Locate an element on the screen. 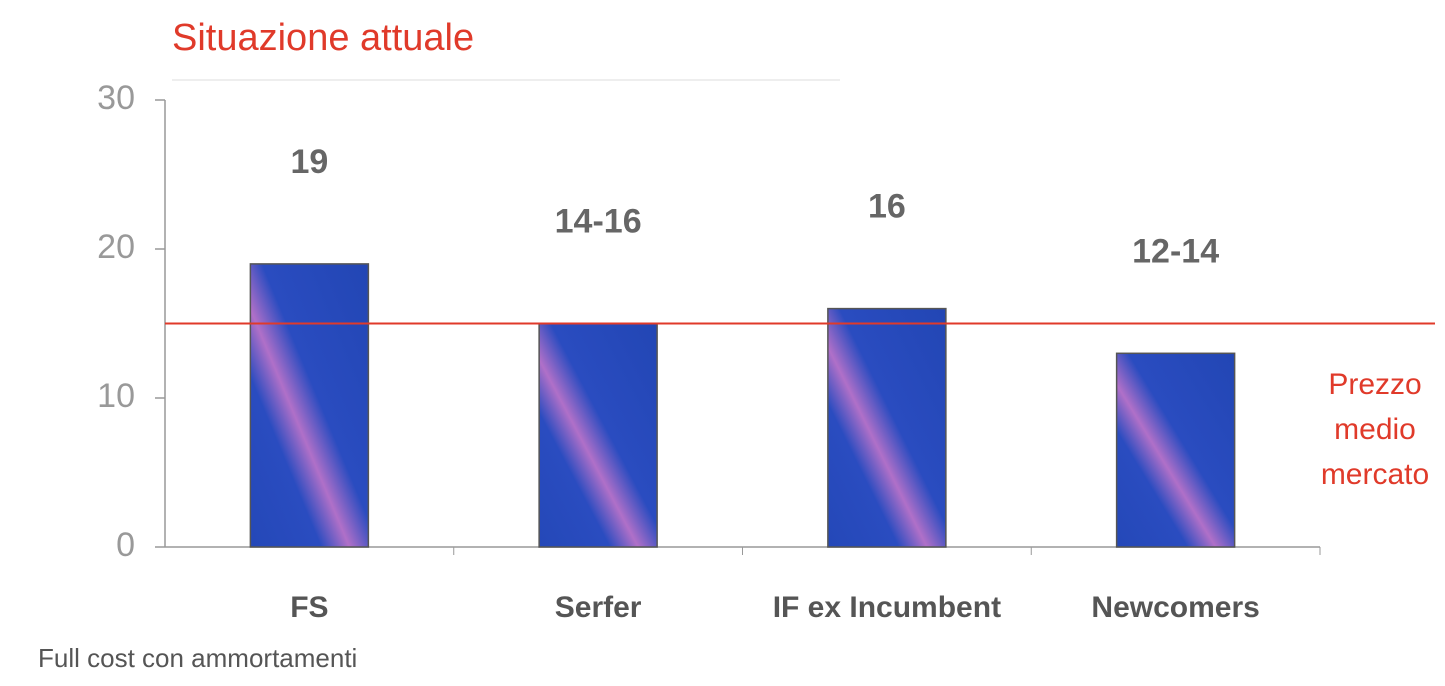 Image resolution: width=1445 pixels, height=686 pixels. reference-label: medio is located at coordinates (1375, 429).